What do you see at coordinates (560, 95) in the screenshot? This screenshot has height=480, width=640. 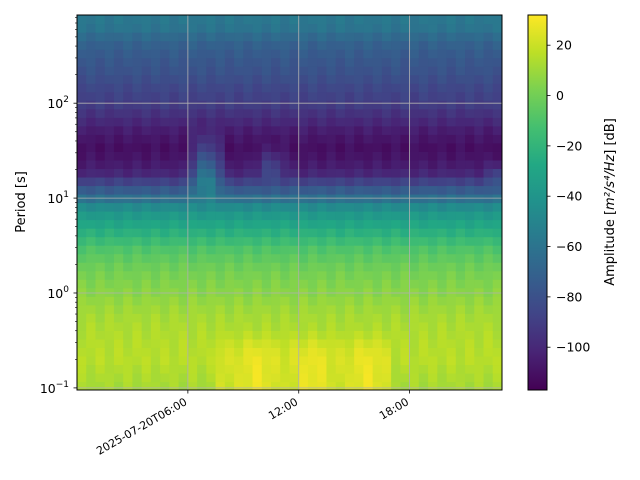 I see `colorbar-tick-label: 0` at bounding box center [560, 95].